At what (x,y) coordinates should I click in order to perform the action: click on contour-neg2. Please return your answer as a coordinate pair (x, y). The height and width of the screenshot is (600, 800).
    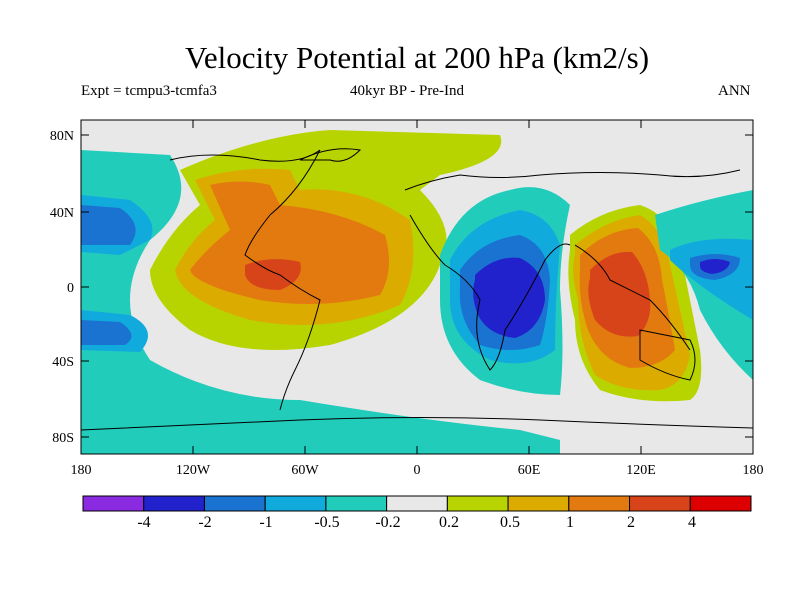
    Looking at the image, I should click on (509, 297).